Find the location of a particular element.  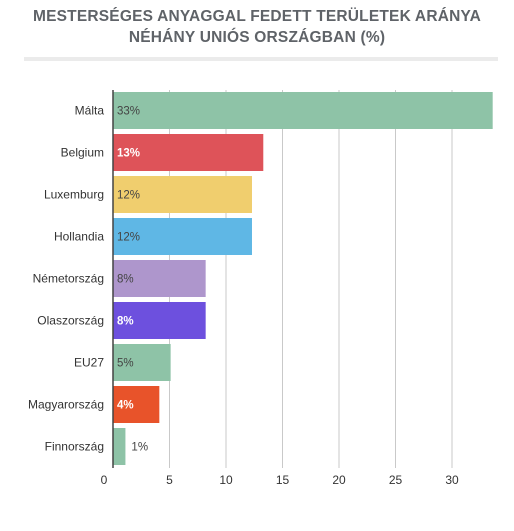

category-label: Belgium is located at coordinates (82, 153).